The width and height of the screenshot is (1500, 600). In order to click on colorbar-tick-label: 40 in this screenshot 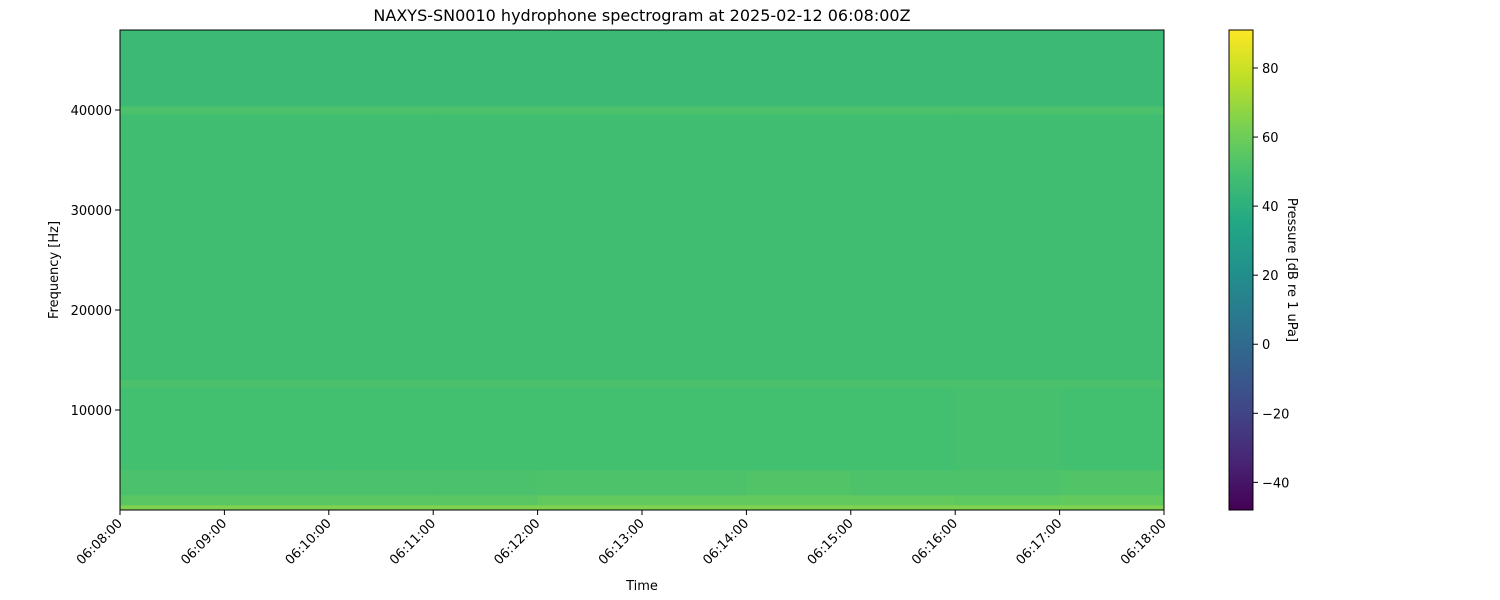, I will do `click(1270, 207)`.